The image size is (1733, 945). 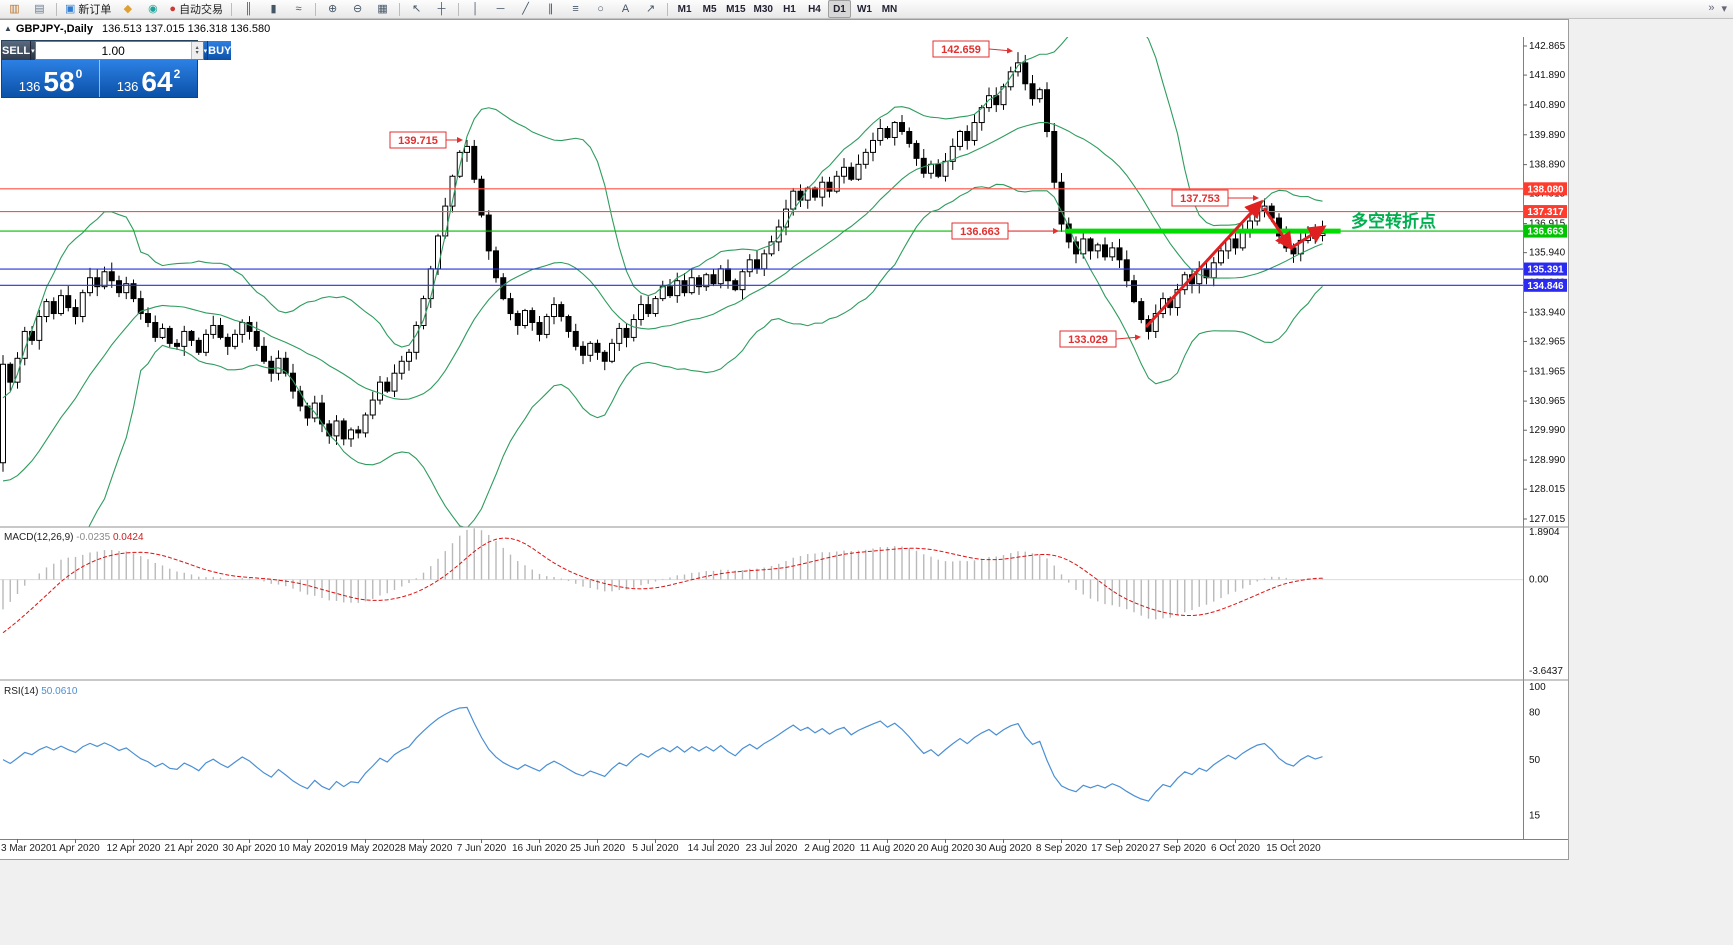 I want to click on toolbar-fibonacci-tool: ≡, so click(x=575, y=9).